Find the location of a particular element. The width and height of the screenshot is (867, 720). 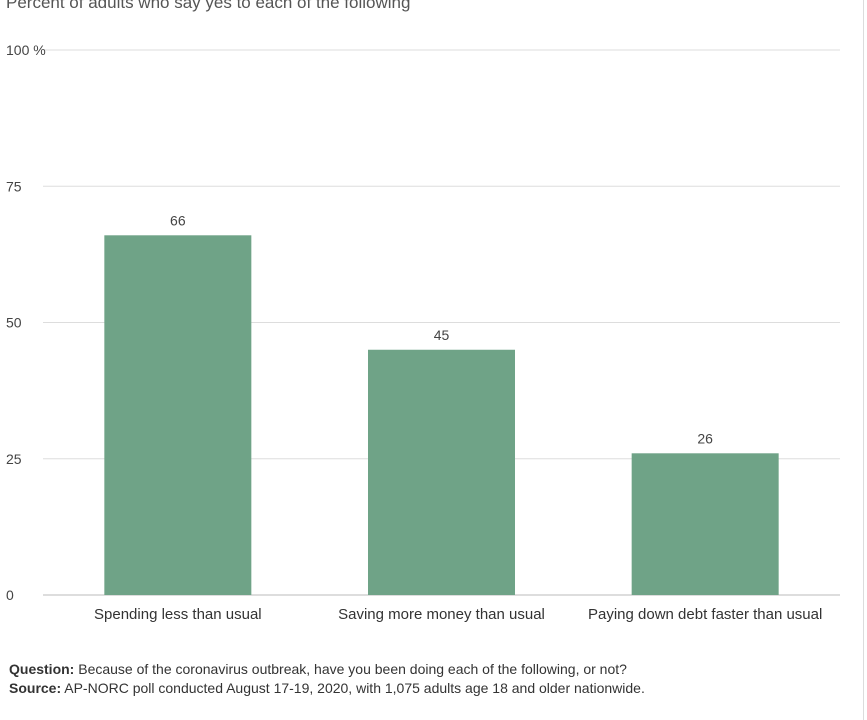

y-tick-label-100: 100 % is located at coordinates (26, 50).